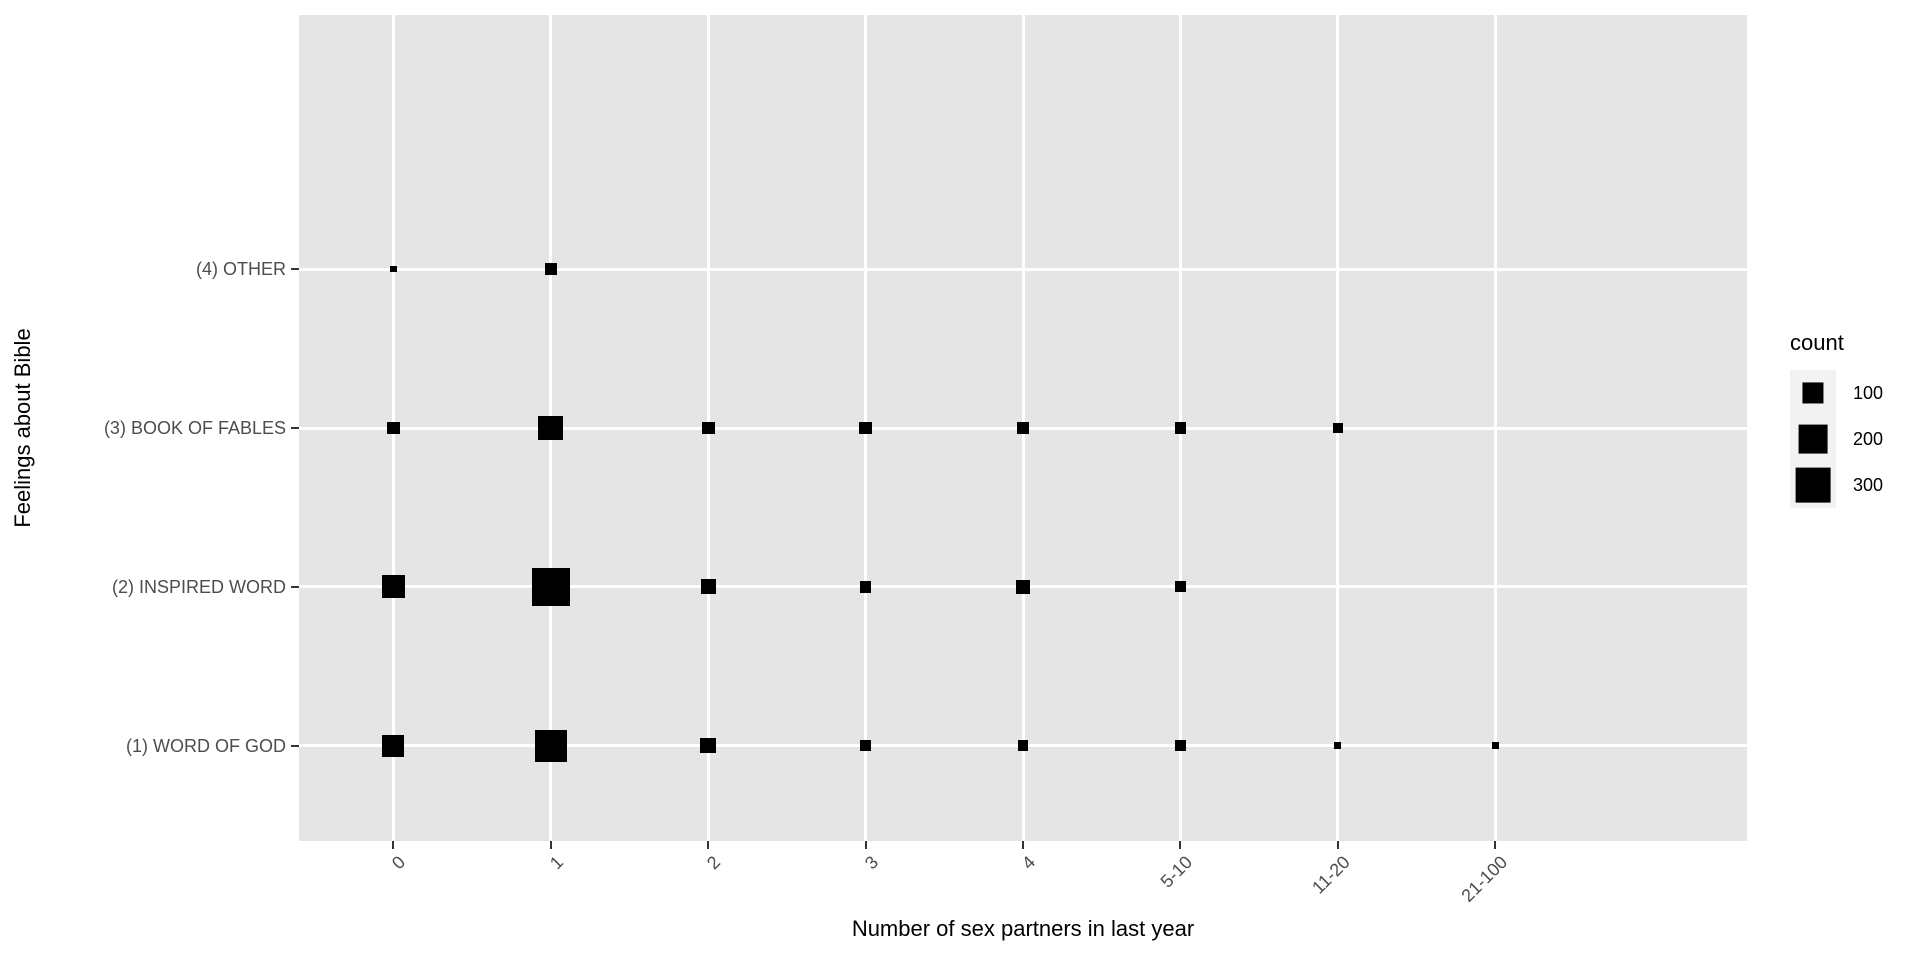 This screenshot has width=1920, height=960. I want to click on legend-title: count, so click(1817, 342).